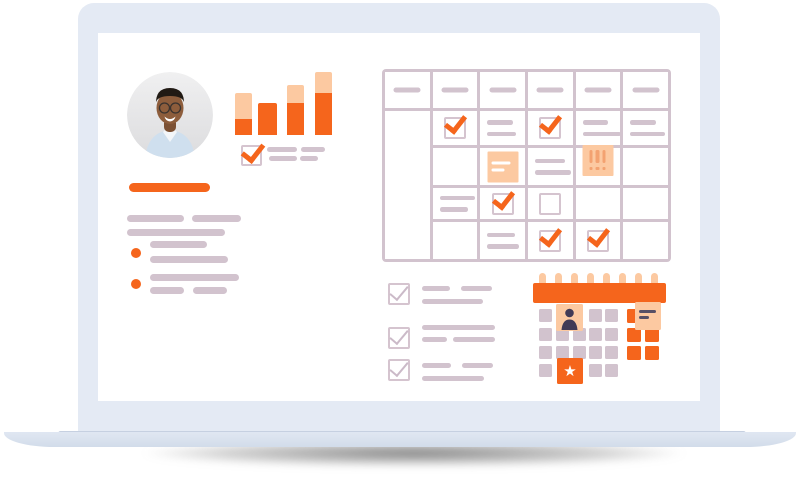  What do you see at coordinates (136, 284) in the screenshot?
I see `bullet-dot` at bounding box center [136, 284].